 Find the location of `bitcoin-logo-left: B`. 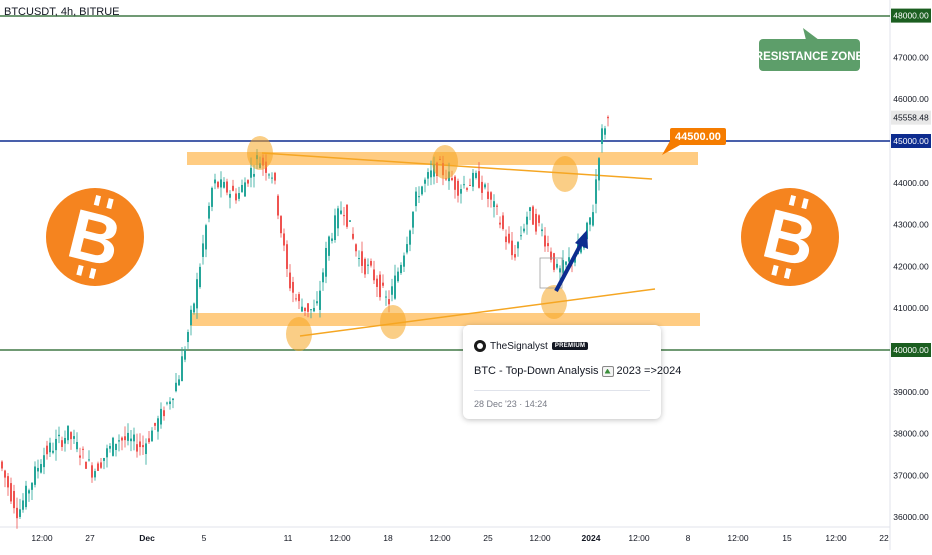

bitcoin-logo-left: B is located at coordinates (95, 237).